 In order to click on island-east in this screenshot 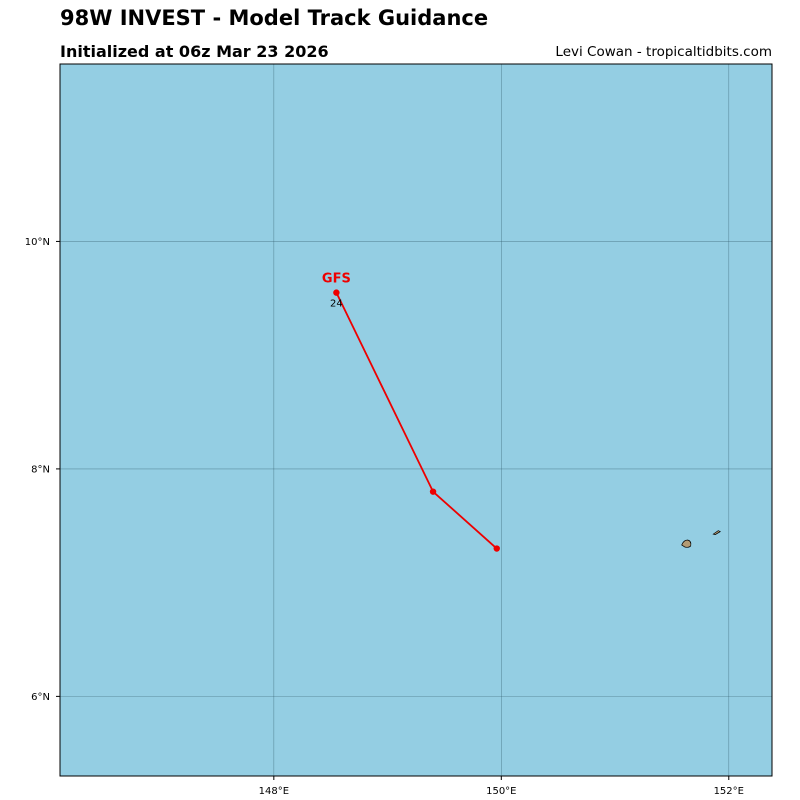, I will do `click(716, 532)`.